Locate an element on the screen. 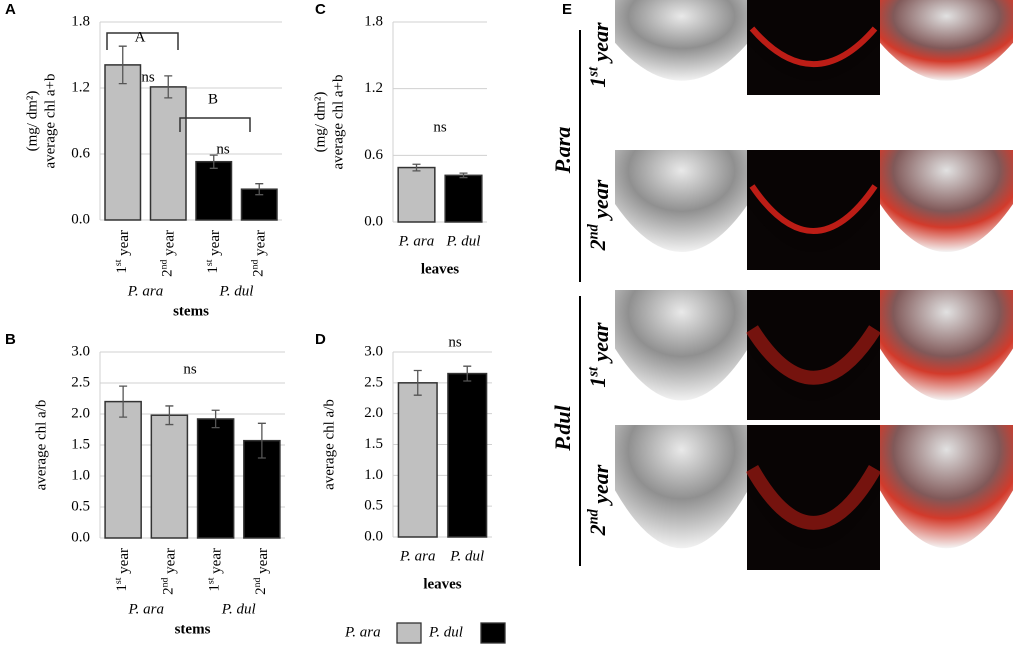 The width and height of the screenshot is (1020, 650). y-axis-label: average chl a/b is located at coordinates (41, 445).